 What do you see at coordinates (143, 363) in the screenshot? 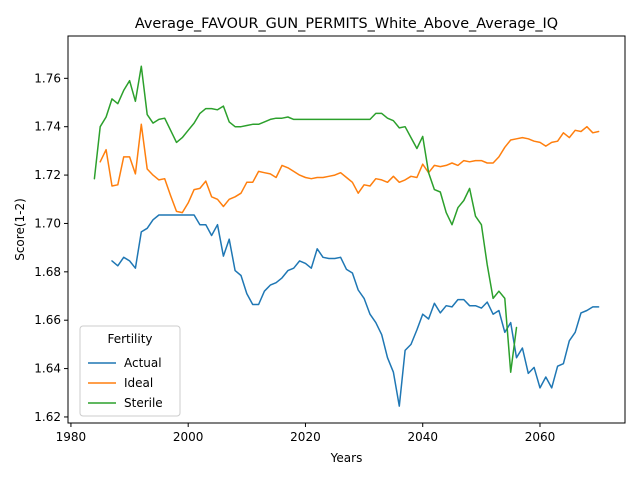
I see `legend-label-actual: Actual` at bounding box center [143, 363].